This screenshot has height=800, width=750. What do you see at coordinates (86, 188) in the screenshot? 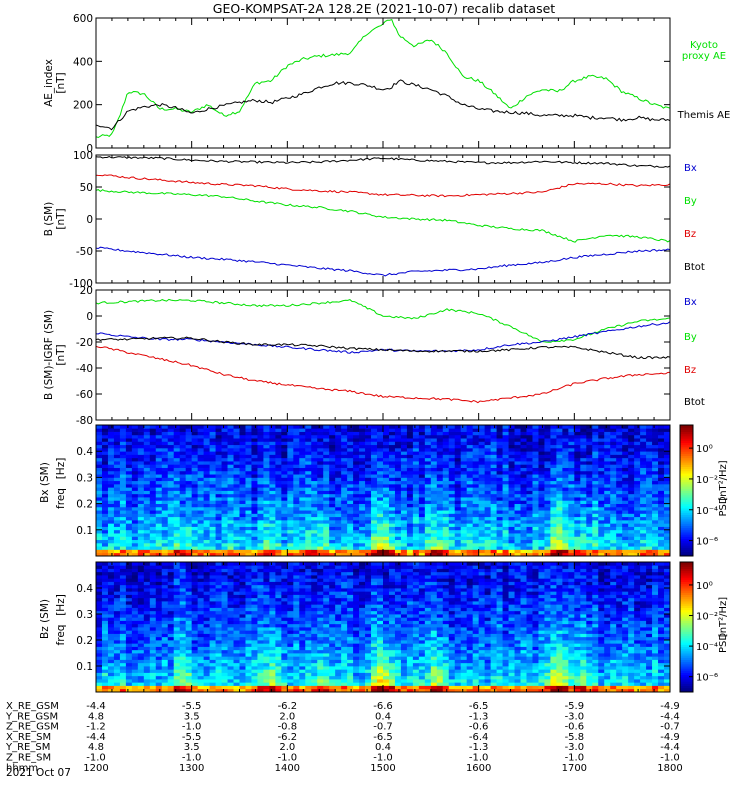
I see `y-tick-label: 50` at bounding box center [86, 188].